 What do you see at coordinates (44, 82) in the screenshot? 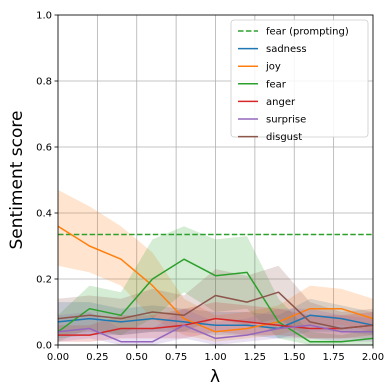
I see `y-tick-label: 0.8` at bounding box center [44, 82].